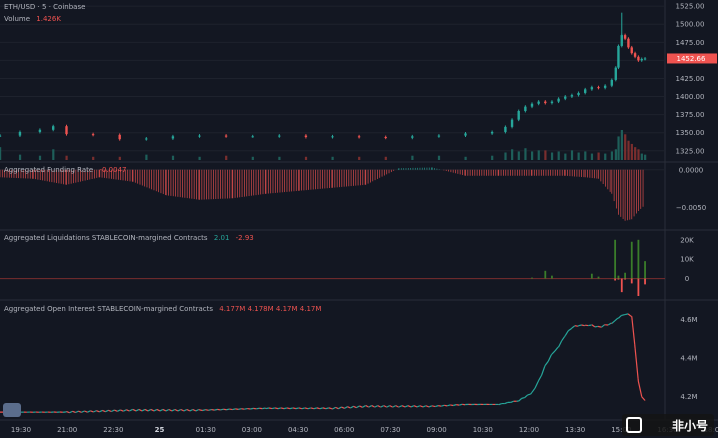 The height and width of the screenshot is (438, 718). I want to click on time-axis-label: 15:00, so click(621, 430).